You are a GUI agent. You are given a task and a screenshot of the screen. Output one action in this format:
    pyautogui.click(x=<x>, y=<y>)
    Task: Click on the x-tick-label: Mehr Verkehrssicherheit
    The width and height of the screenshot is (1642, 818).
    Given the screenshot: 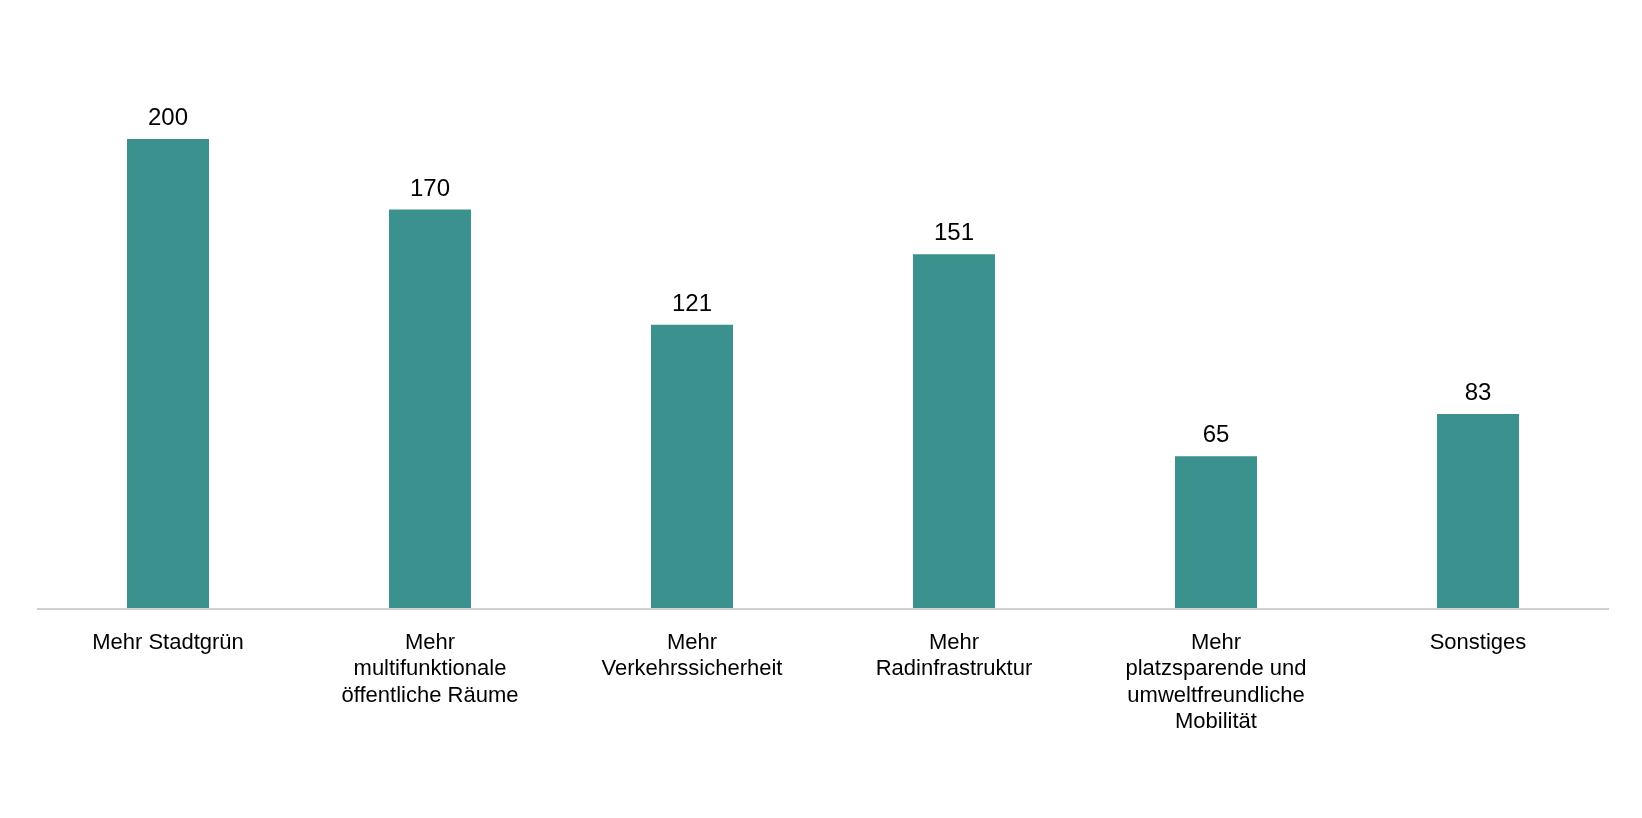 What is the action you would take?
    pyautogui.click(x=692, y=655)
    